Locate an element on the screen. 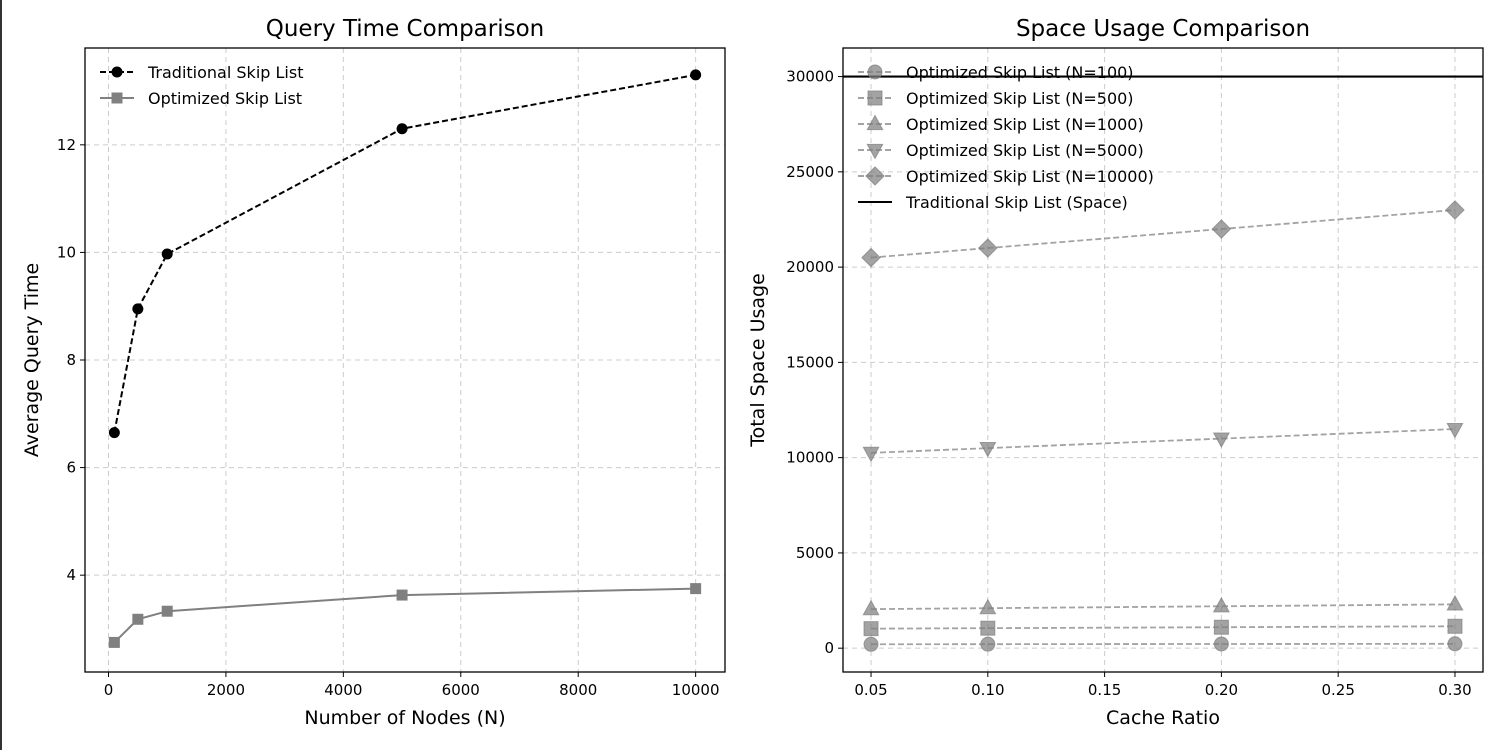 Image resolution: width=1501 pixels, height=750 pixels. x-tick-label: 0.20 is located at coordinates (1221, 690).